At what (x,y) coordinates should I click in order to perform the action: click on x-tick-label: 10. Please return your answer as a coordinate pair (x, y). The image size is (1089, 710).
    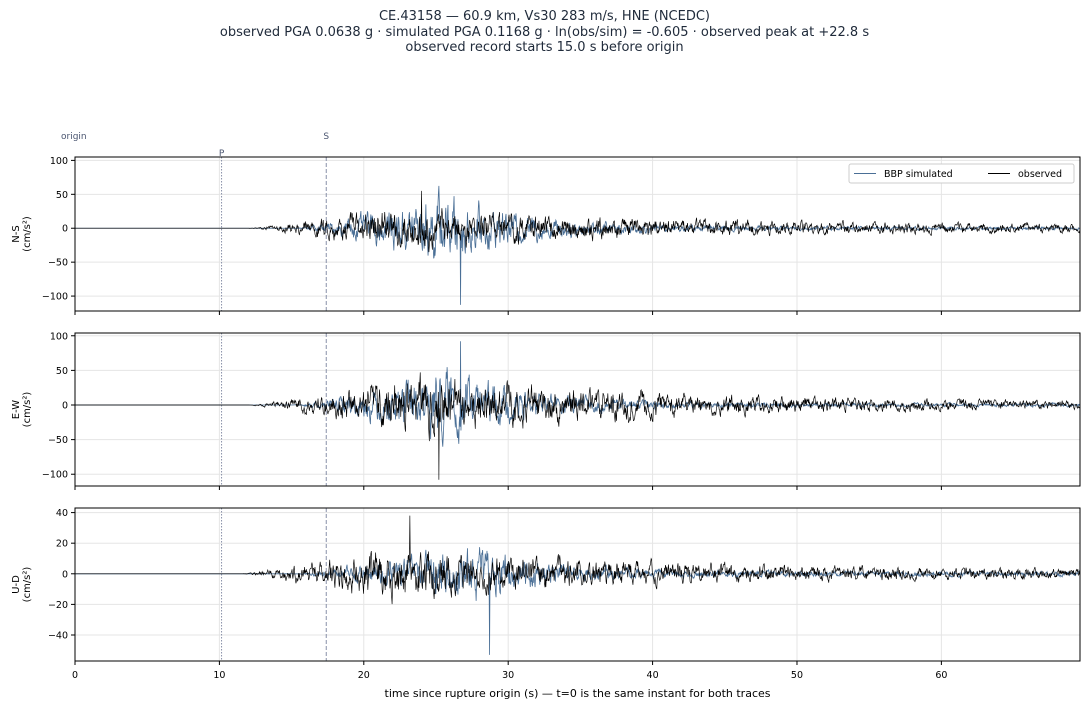
    Looking at the image, I should click on (219, 675).